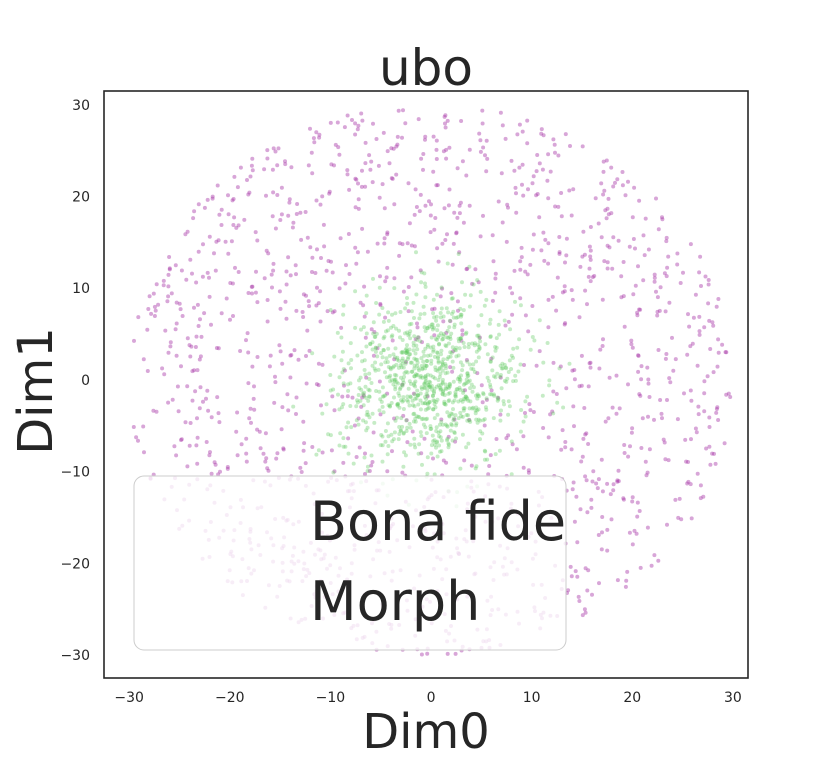  Describe the element at coordinates (85, 381) in the screenshot. I see `y-tick-label: 0` at that location.